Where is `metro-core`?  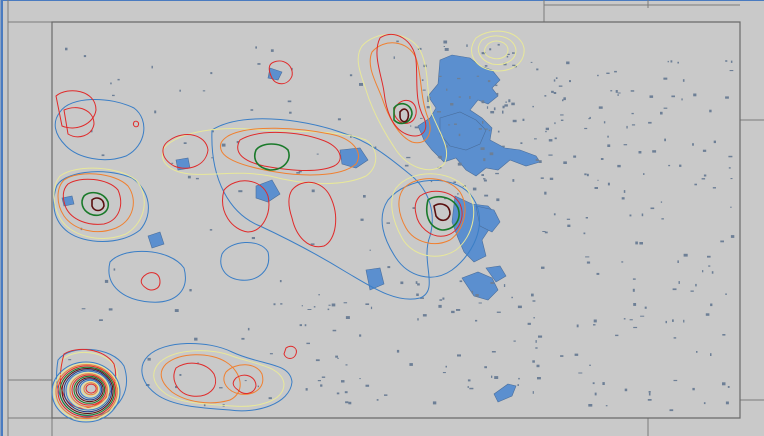
metro-core is located at coordinates (463, 131).